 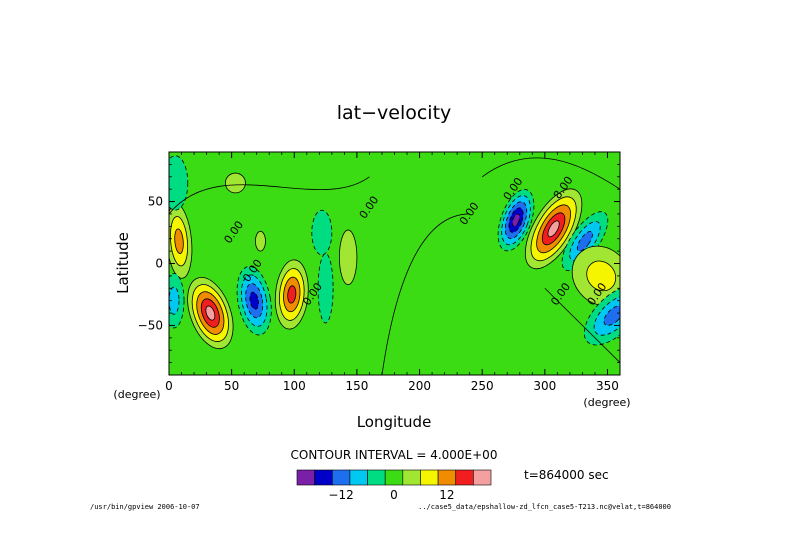 I want to click on x-tick-label: 0, so click(x=169, y=386).